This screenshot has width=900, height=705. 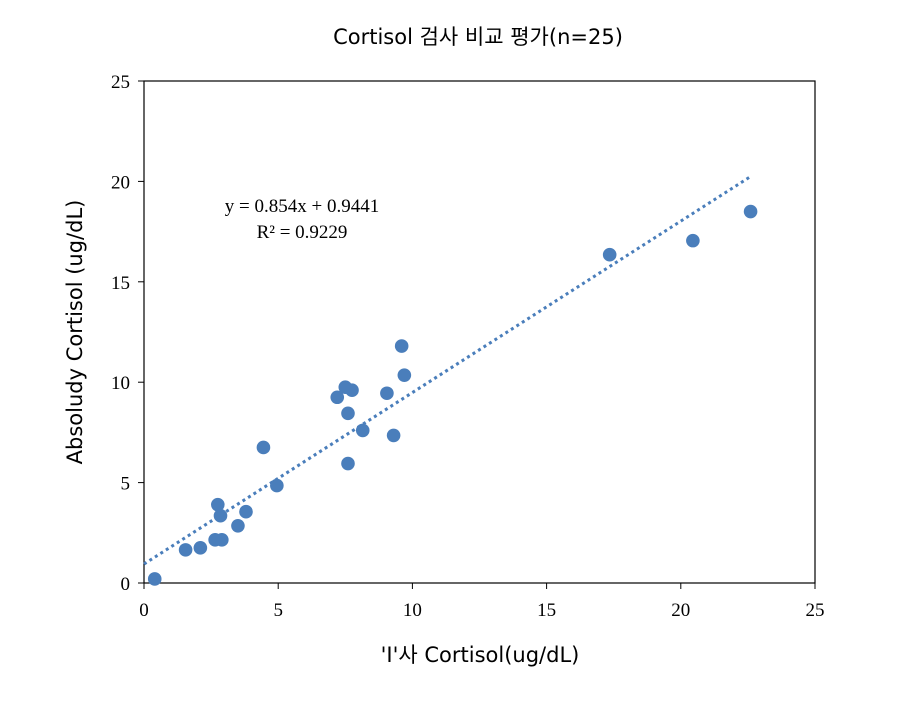 What do you see at coordinates (120, 283) in the screenshot?
I see `y-tick-label: 15` at bounding box center [120, 283].